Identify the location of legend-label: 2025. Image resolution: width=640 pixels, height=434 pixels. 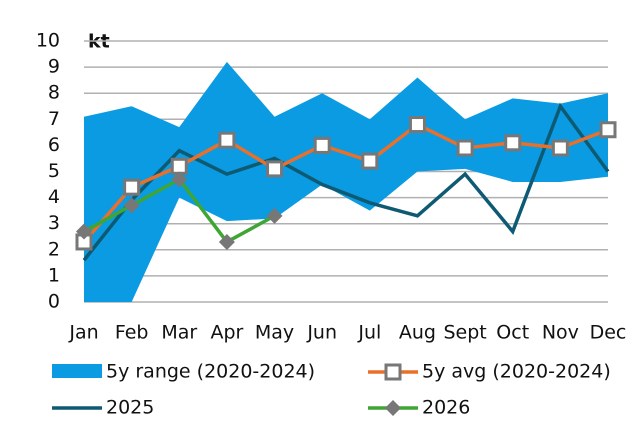
(130, 408).